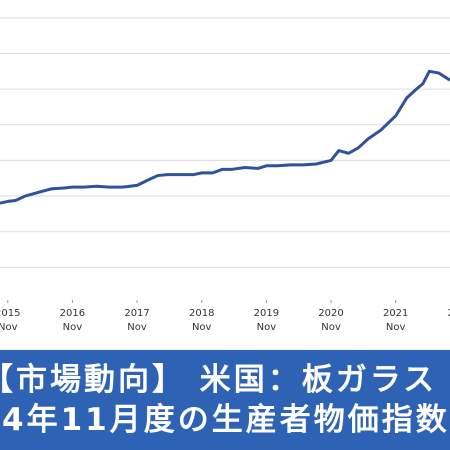  Describe the element at coordinates (449, 313) in the screenshot. I see `x-tick-label: 2022` at that location.